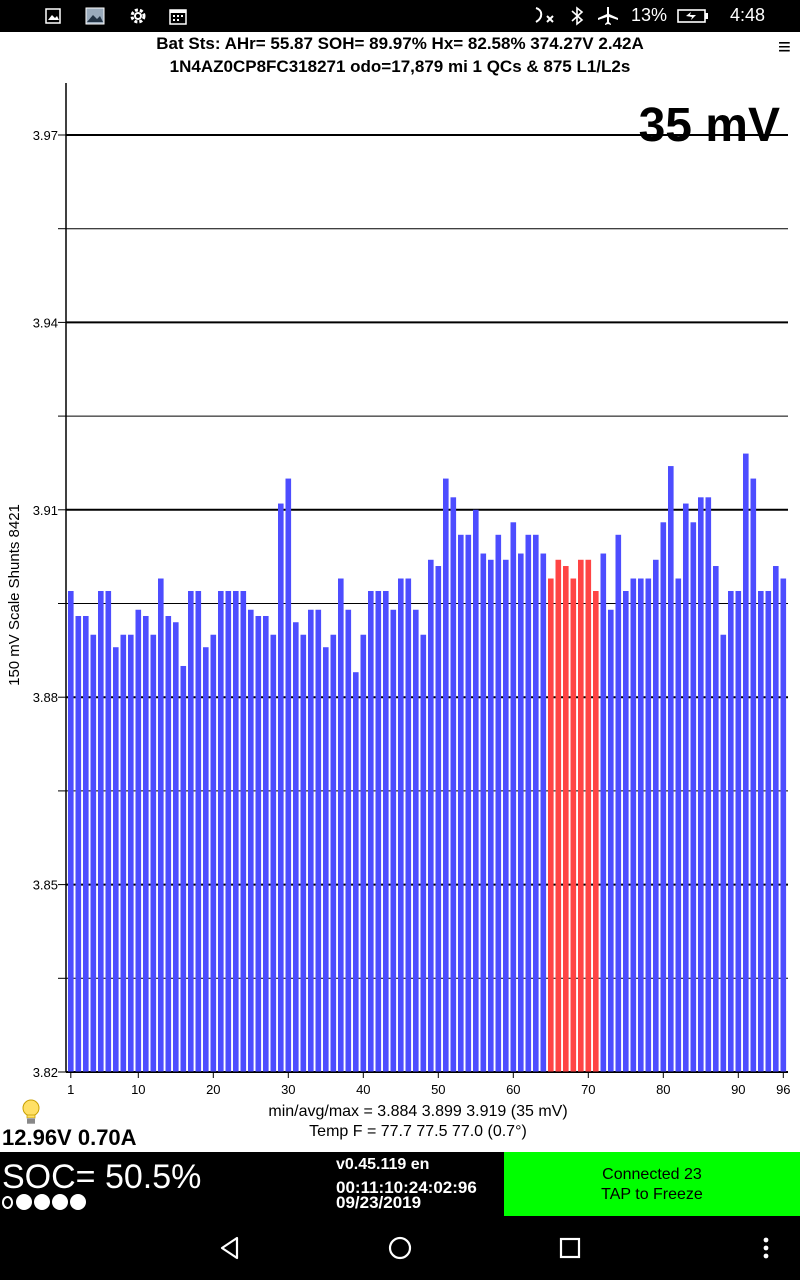 The width and height of the screenshot is (800, 1280). What do you see at coordinates (738, 1089) in the screenshot?
I see `x-tick-label: 90` at bounding box center [738, 1089].